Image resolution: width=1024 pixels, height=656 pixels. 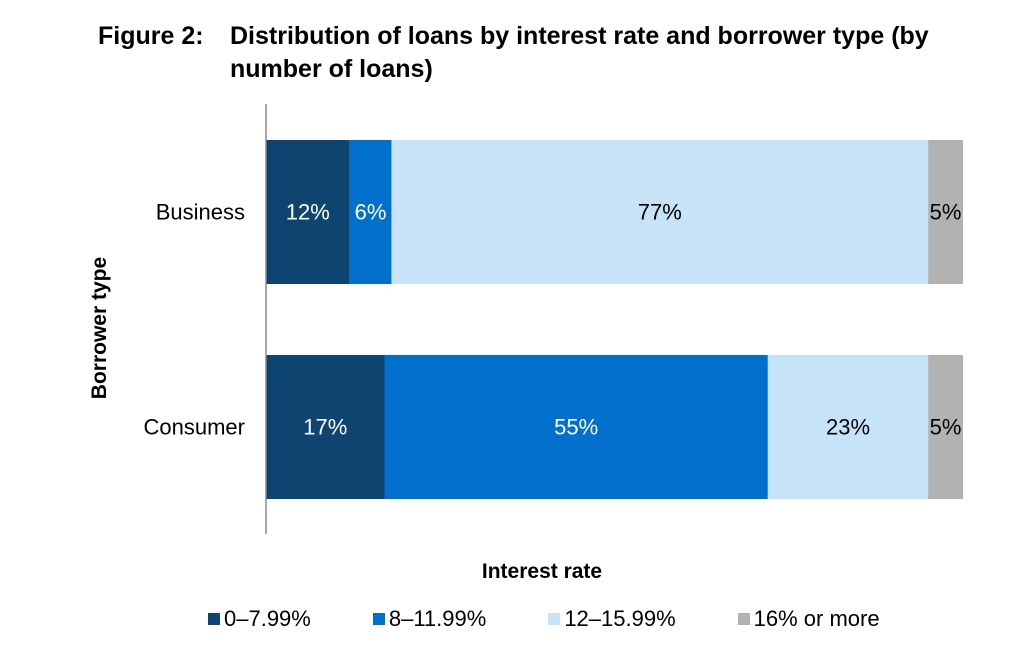 I want to click on data-label-consumer-series-3: 5%, so click(x=946, y=427).